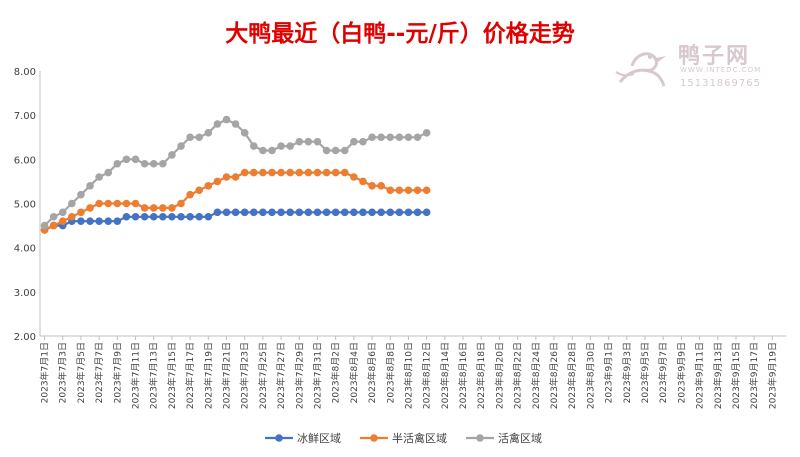 This screenshot has height=457, width=800. Describe the element at coordinates (281, 375) in the screenshot. I see `x-tick-label: 2023年7月27日` at that location.